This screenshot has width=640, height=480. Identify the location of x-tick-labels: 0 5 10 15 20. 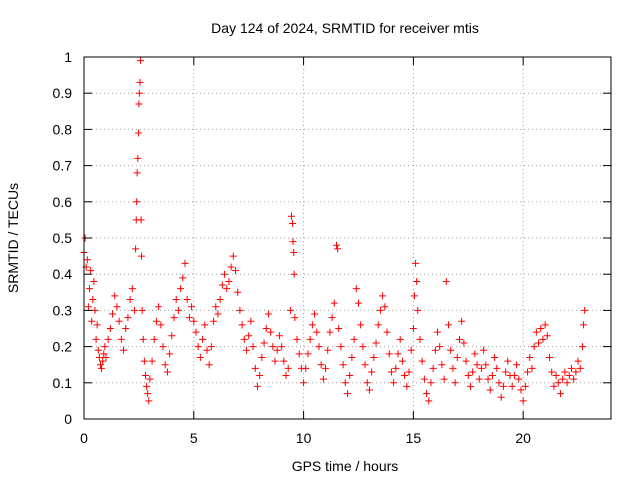
(305, 438).